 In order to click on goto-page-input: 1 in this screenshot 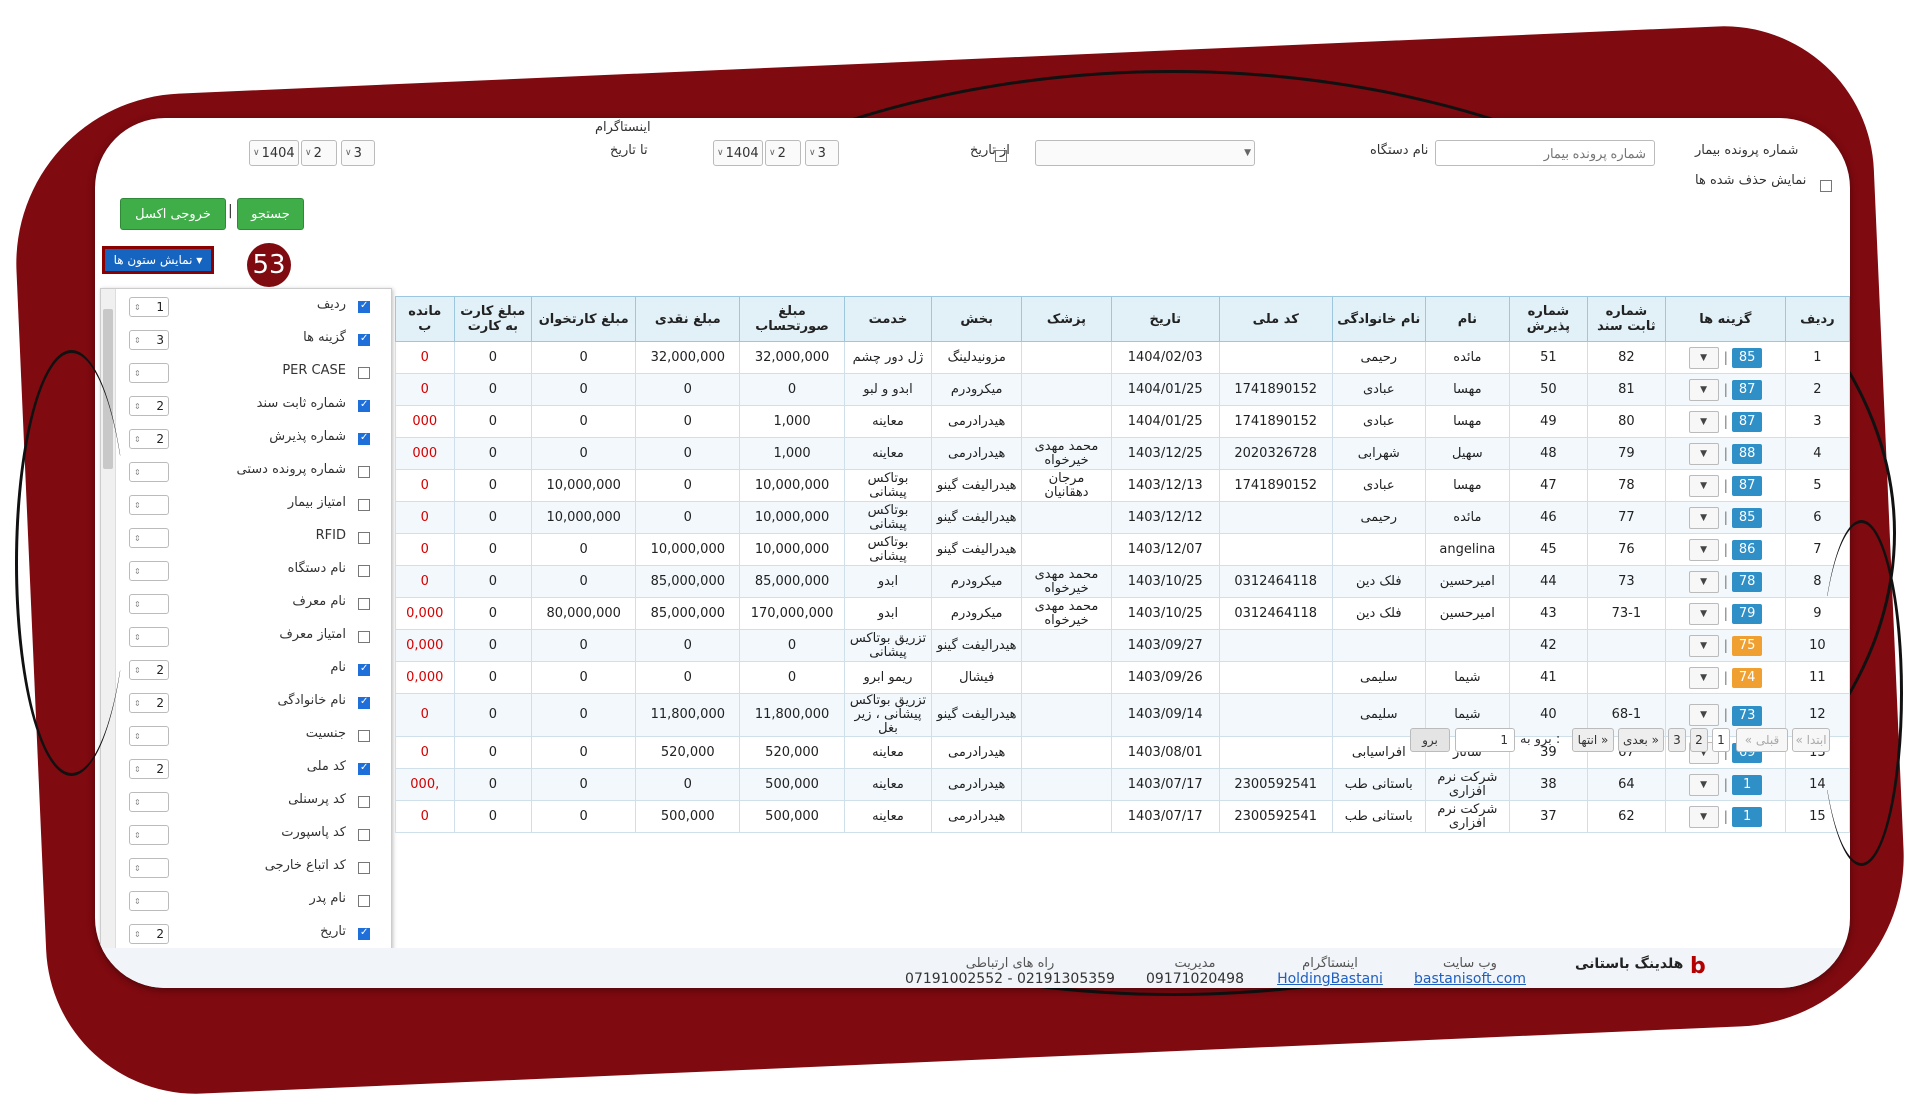, I will do `click(1485, 740)`.